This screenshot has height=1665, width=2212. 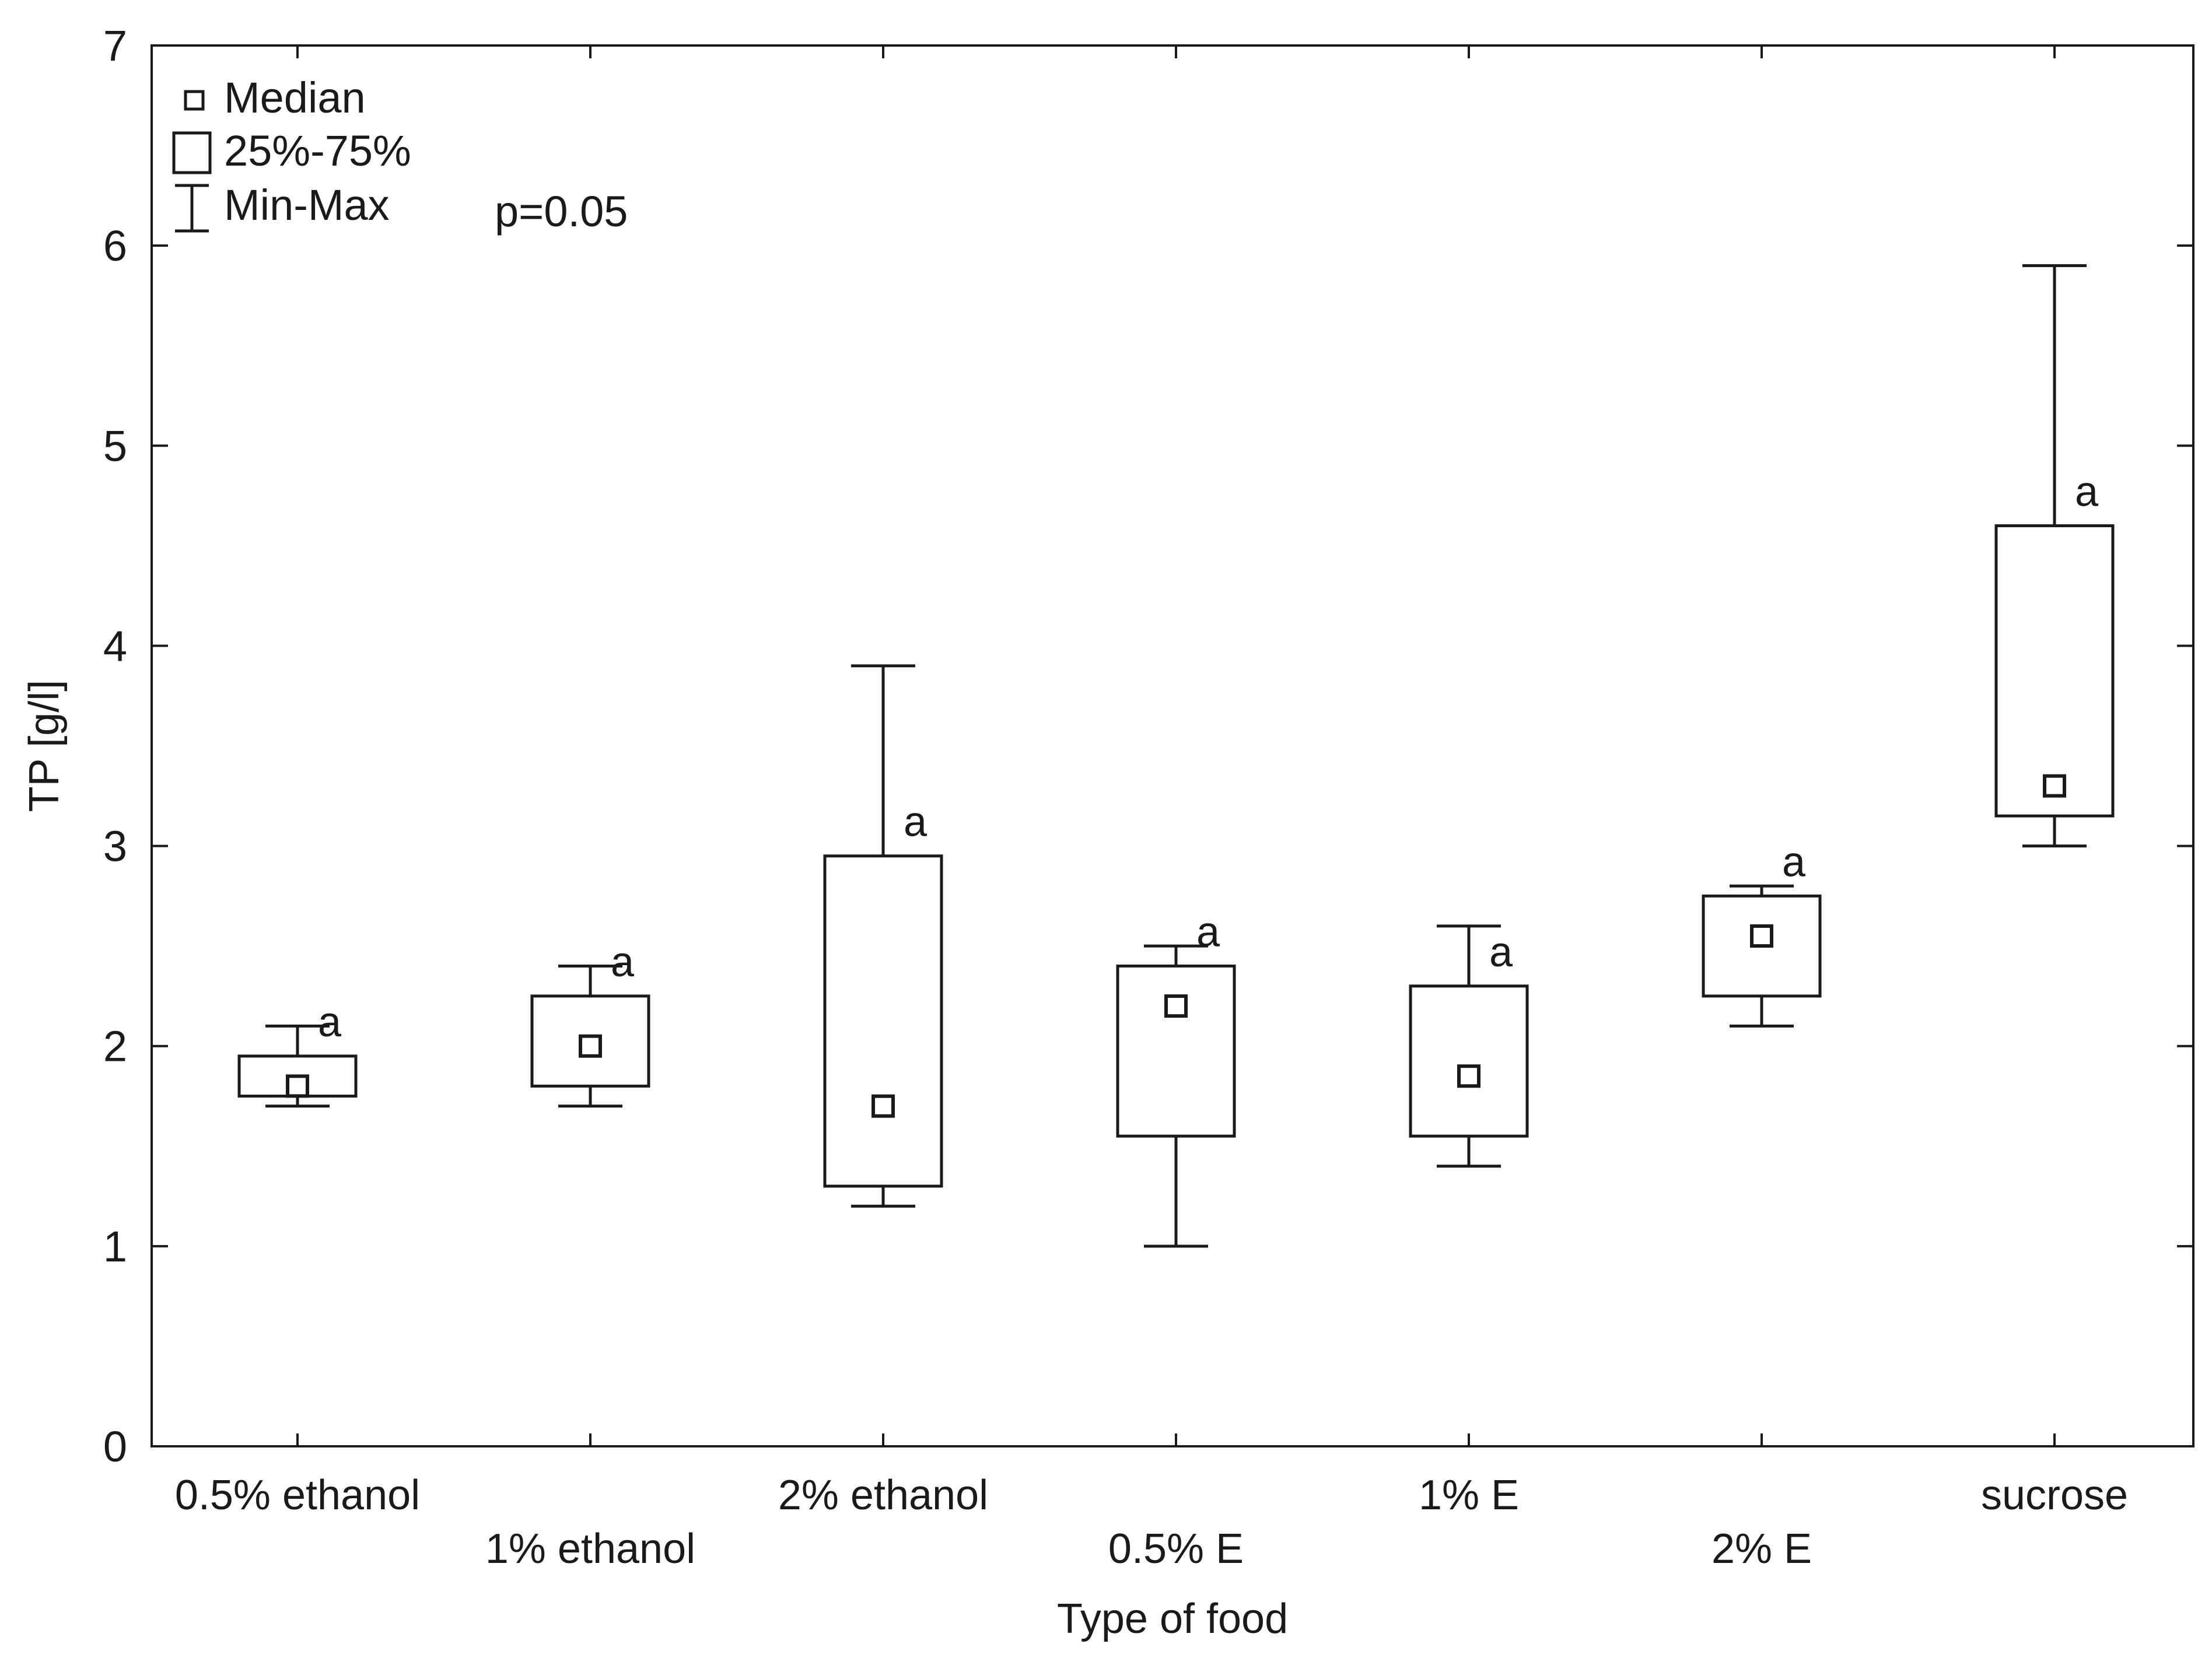 I want to click on x-category-label: 1% ethanol, so click(x=590, y=1549).